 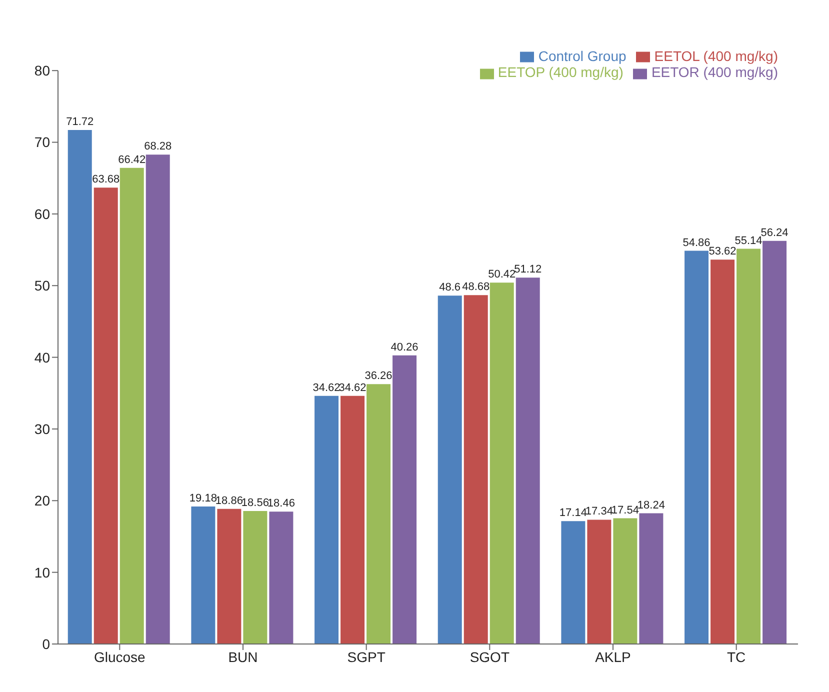 I want to click on data-label: 50.42, so click(x=502, y=274).